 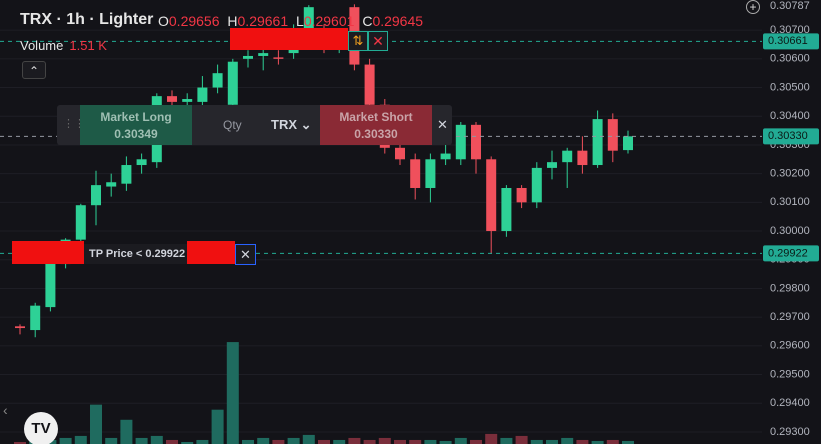 What do you see at coordinates (136, 134) in the screenshot?
I see `long-price: 0.30349` at bounding box center [136, 134].